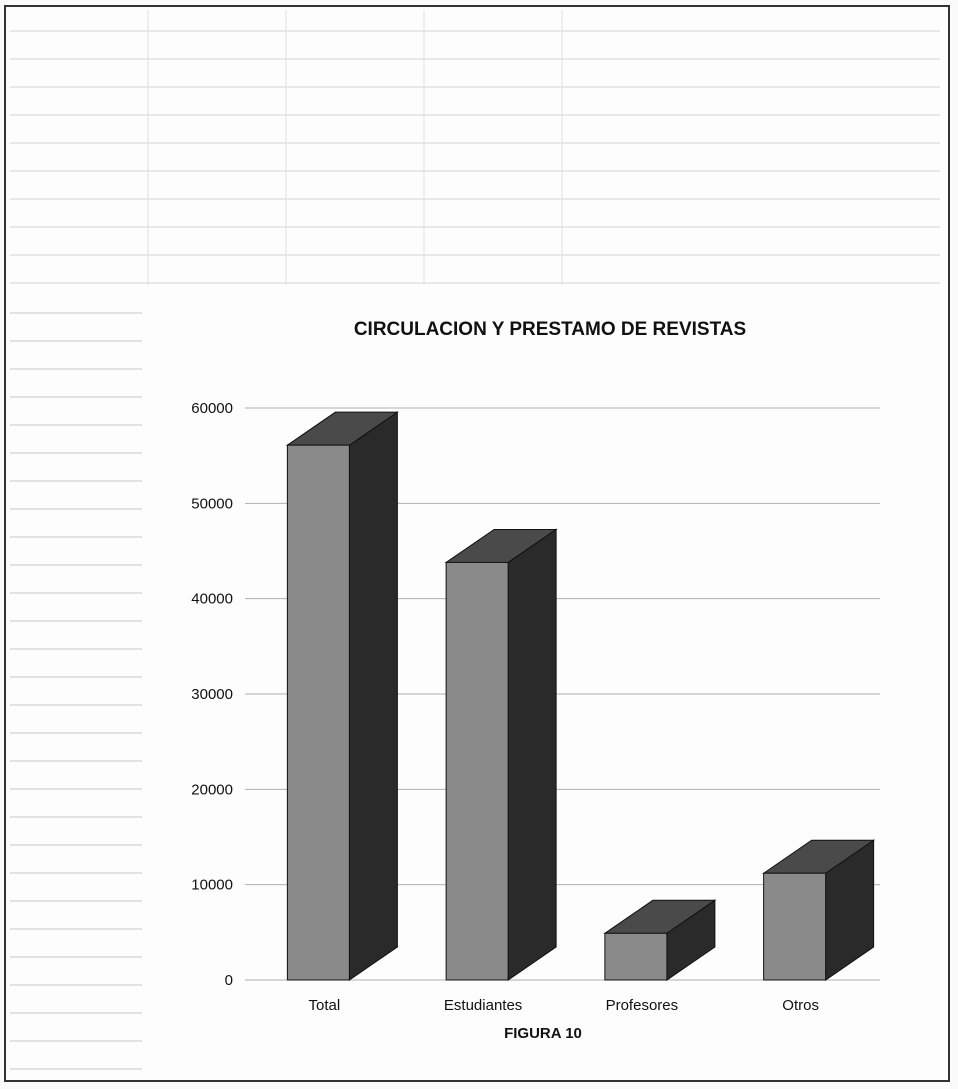 This screenshot has height=1089, width=958. Describe the element at coordinates (642, 1005) in the screenshot. I see `x-tick-label: Profesores` at that location.